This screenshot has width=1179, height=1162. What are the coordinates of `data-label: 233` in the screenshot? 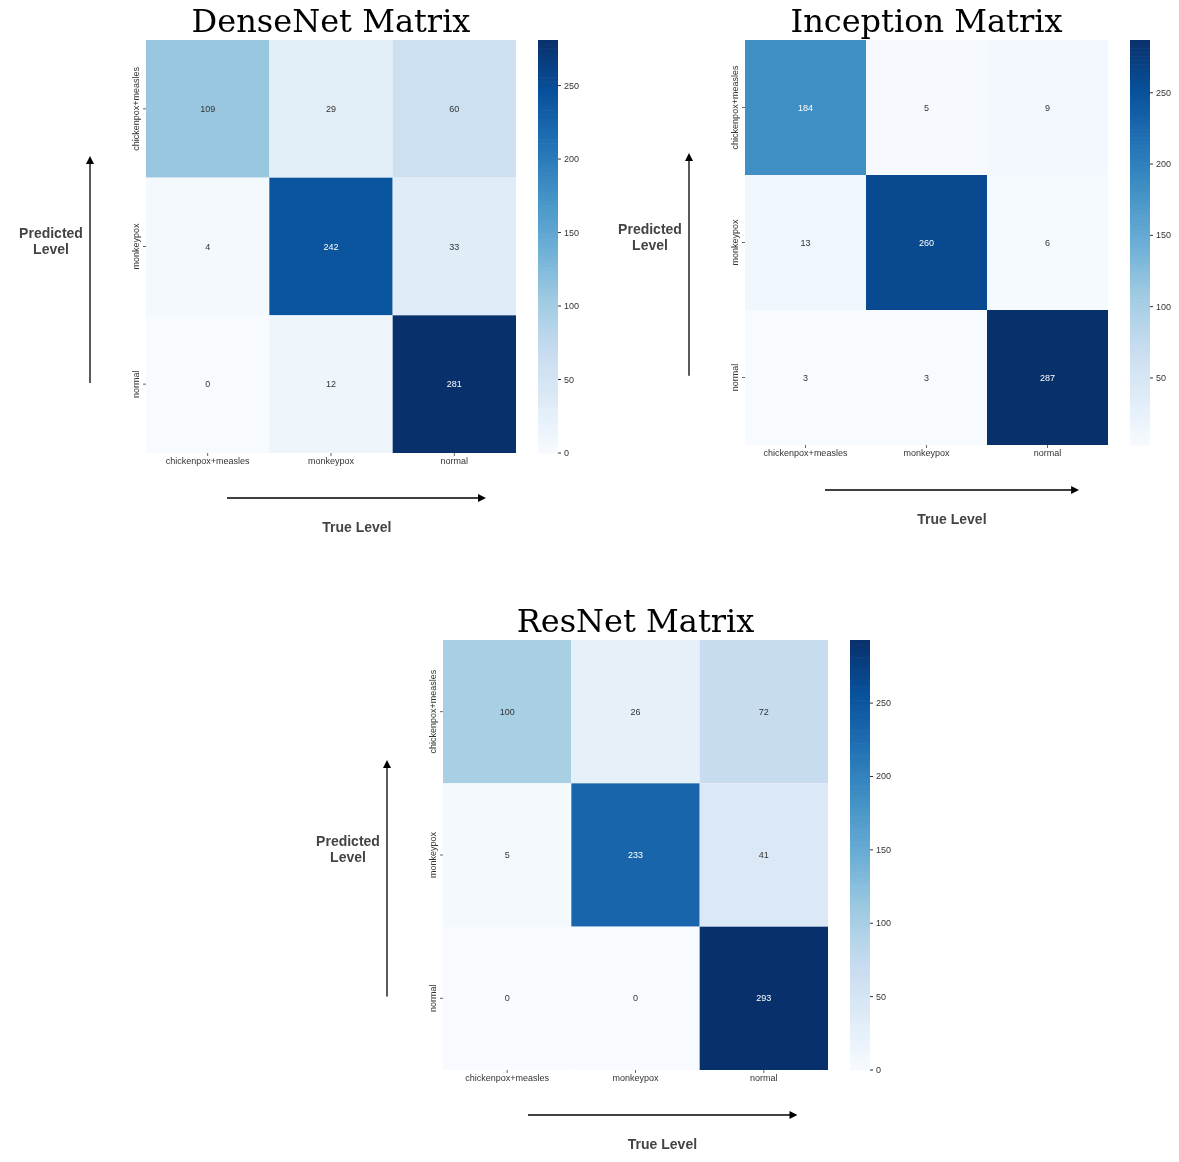 It's located at (635, 855).